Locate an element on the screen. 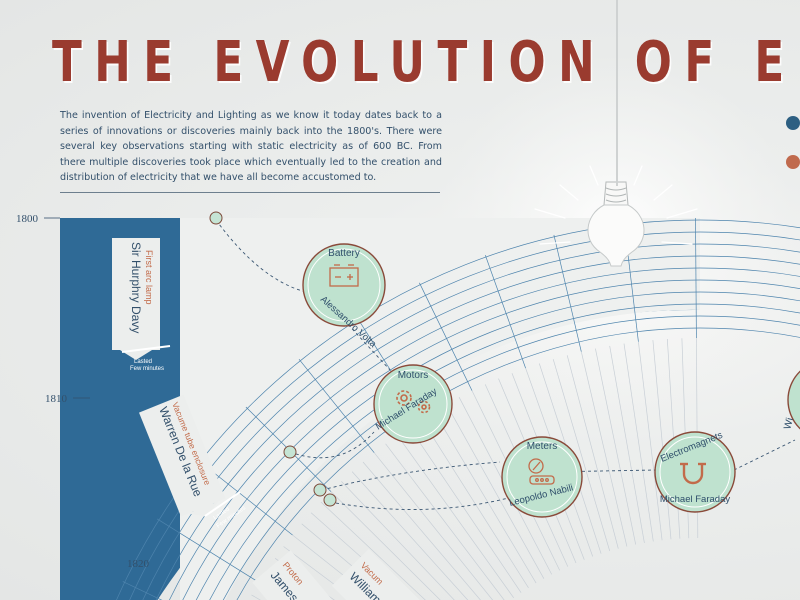 This screenshot has height=600, width=800. battery-icon is located at coordinates (344, 275).